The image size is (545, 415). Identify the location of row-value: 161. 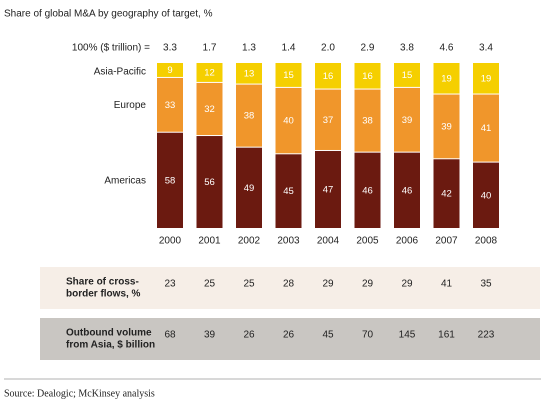
(446, 335).